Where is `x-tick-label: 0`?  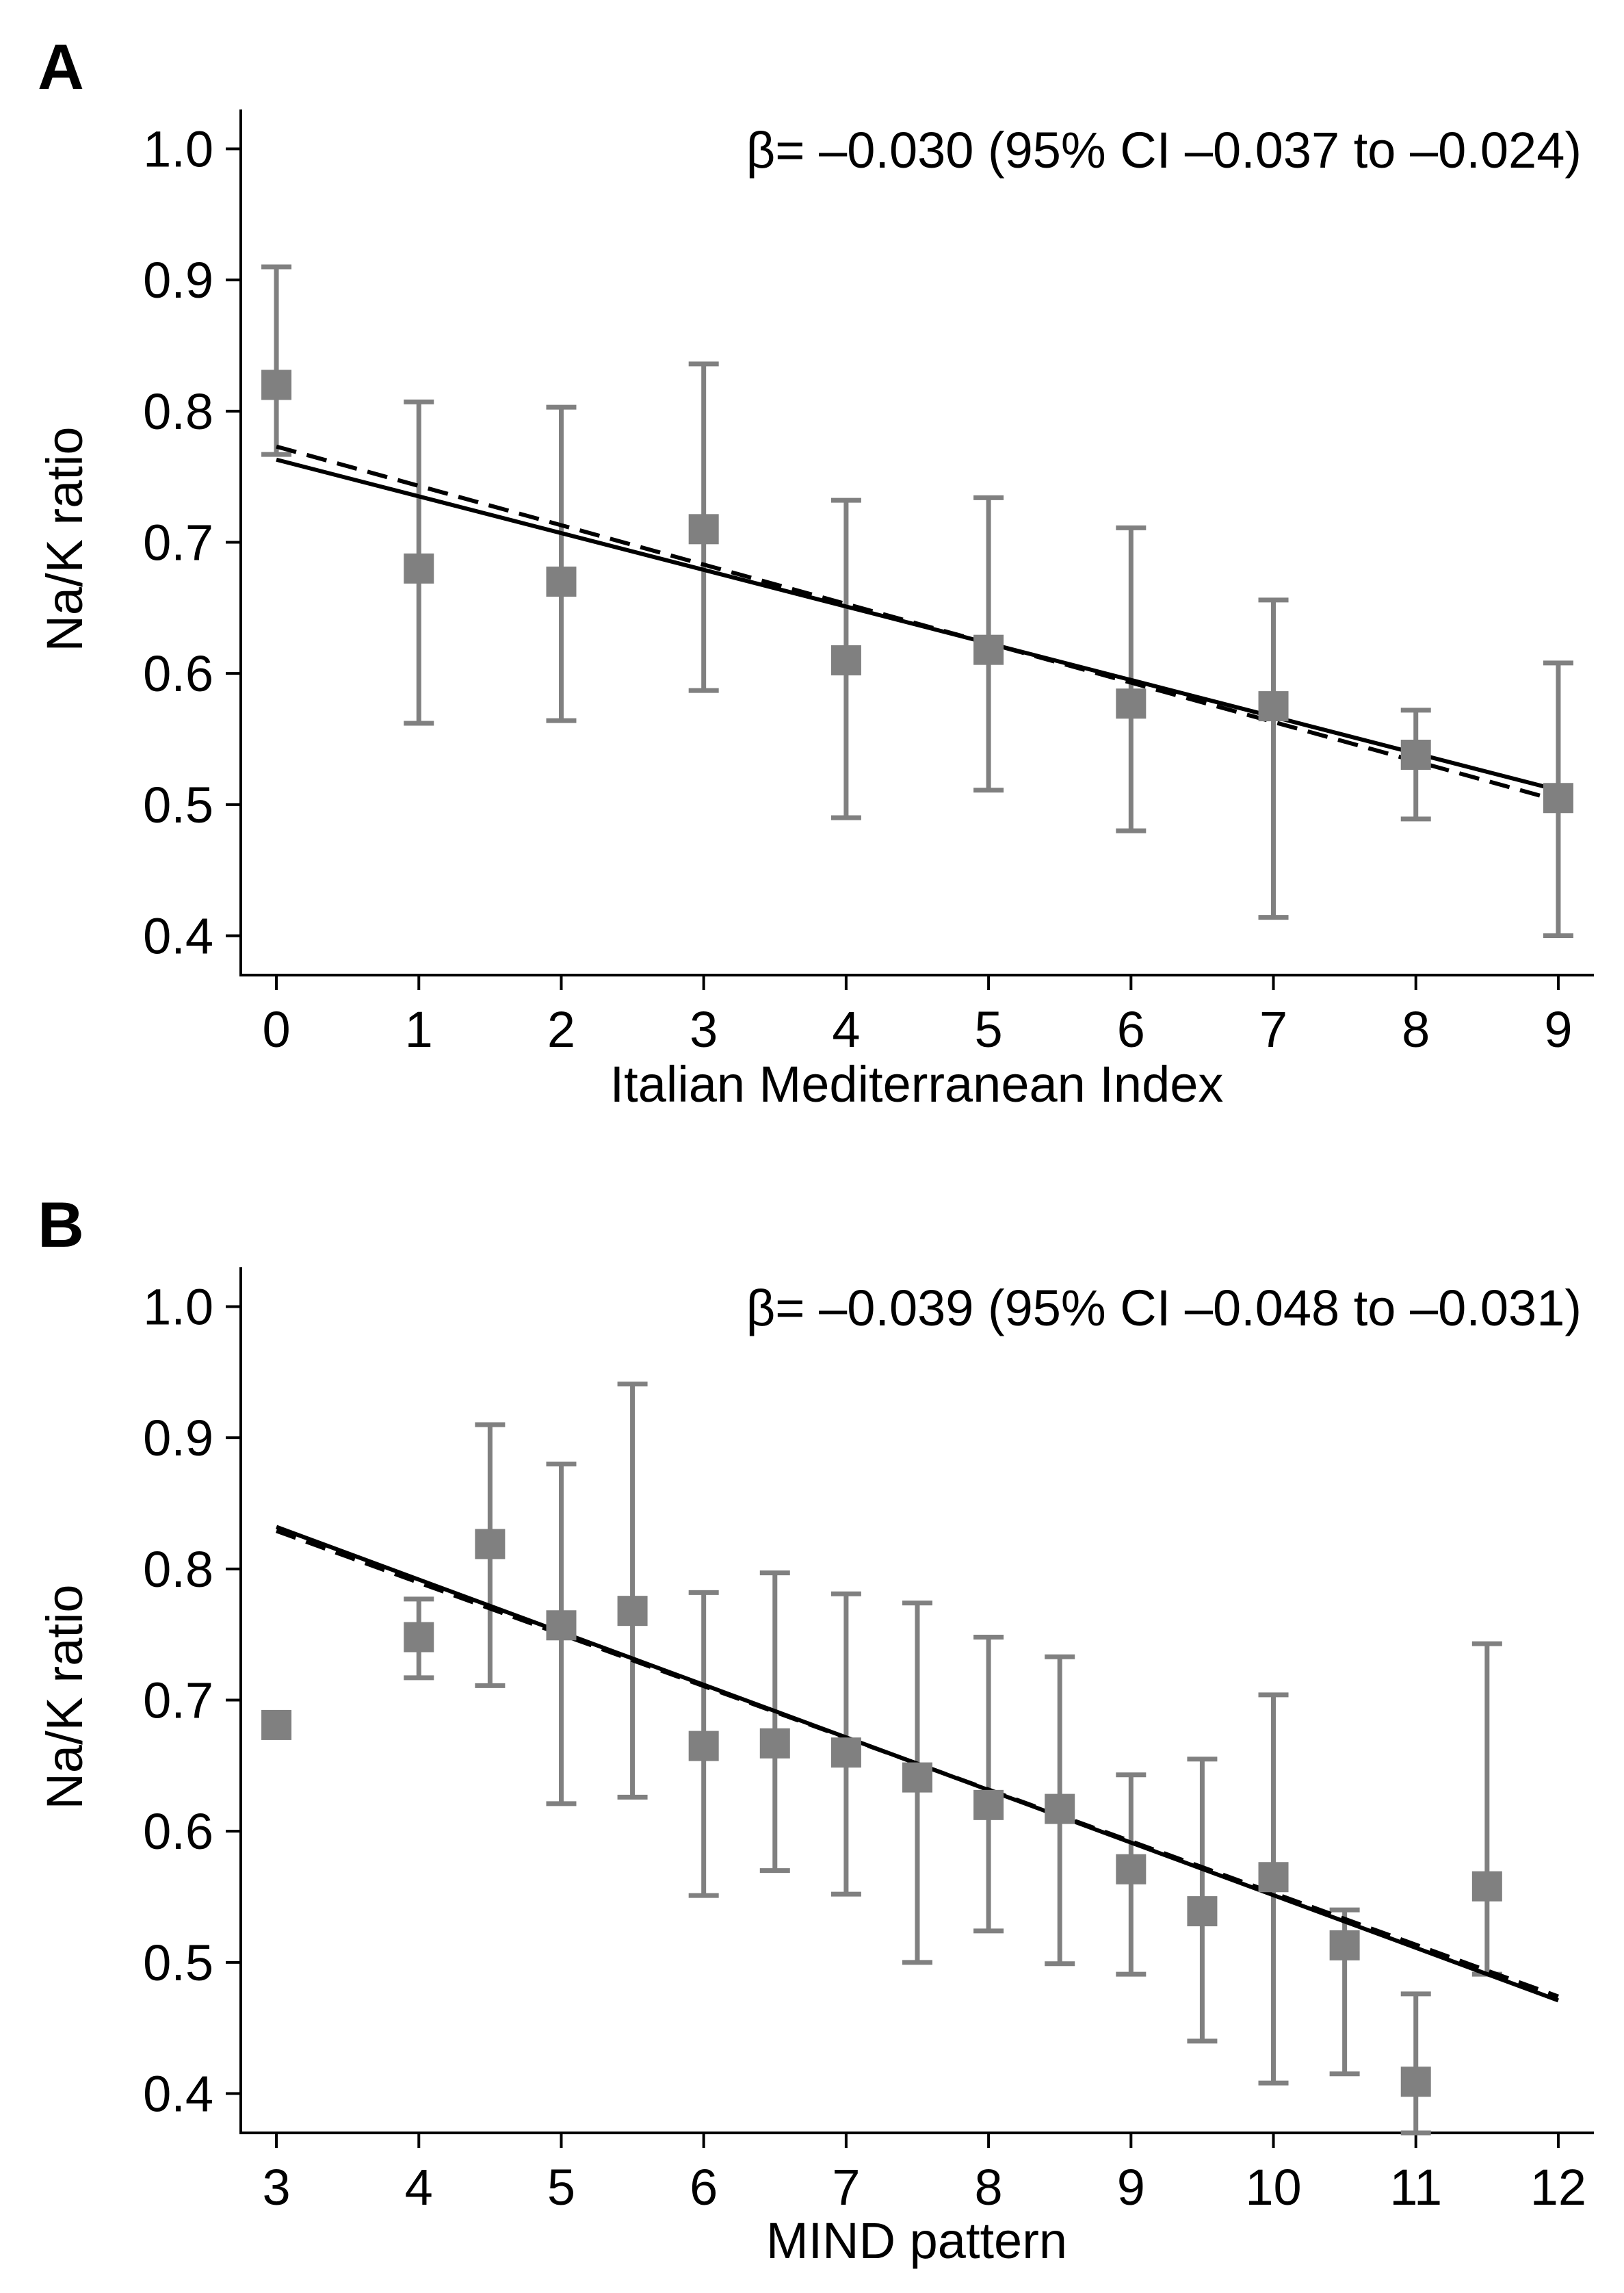
x-tick-label: 0 is located at coordinates (276, 1029).